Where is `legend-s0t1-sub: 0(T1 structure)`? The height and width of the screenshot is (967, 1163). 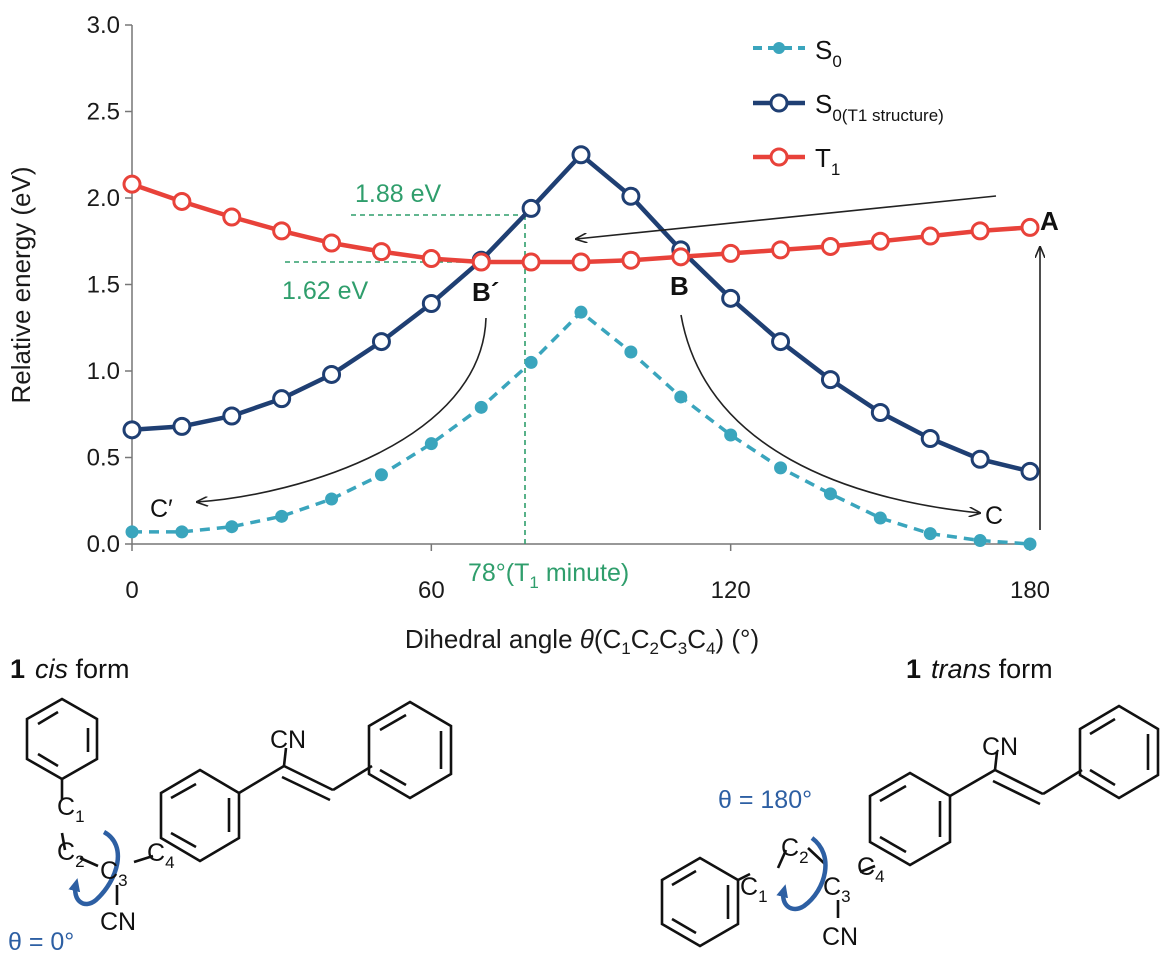
legend-s0t1-sub: 0(T1 structure) is located at coordinates (887, 115).